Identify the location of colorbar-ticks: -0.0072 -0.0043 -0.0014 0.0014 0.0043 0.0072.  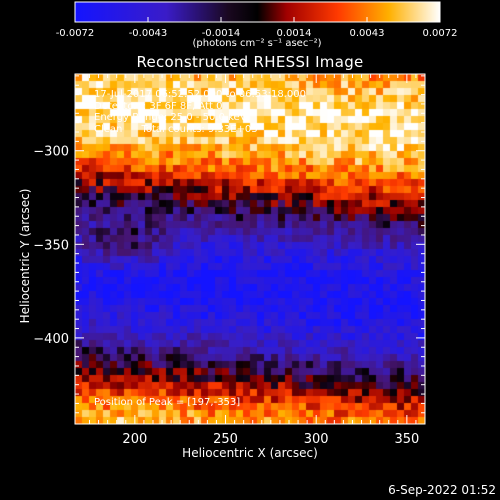
(257, 28).